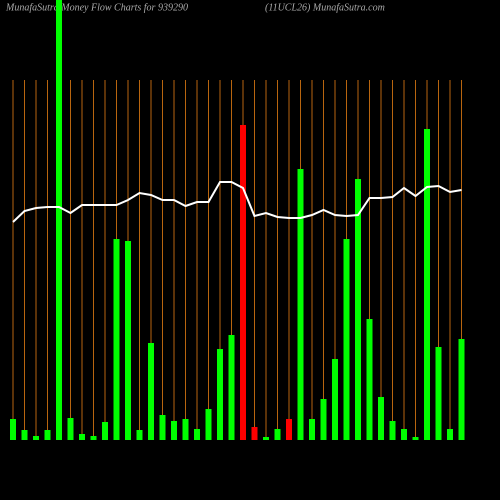 This screenshot has height=500, width=500. I want to click on chart-subtitle: (11UCL26) MunafaSutra.com, so click(325, 7).